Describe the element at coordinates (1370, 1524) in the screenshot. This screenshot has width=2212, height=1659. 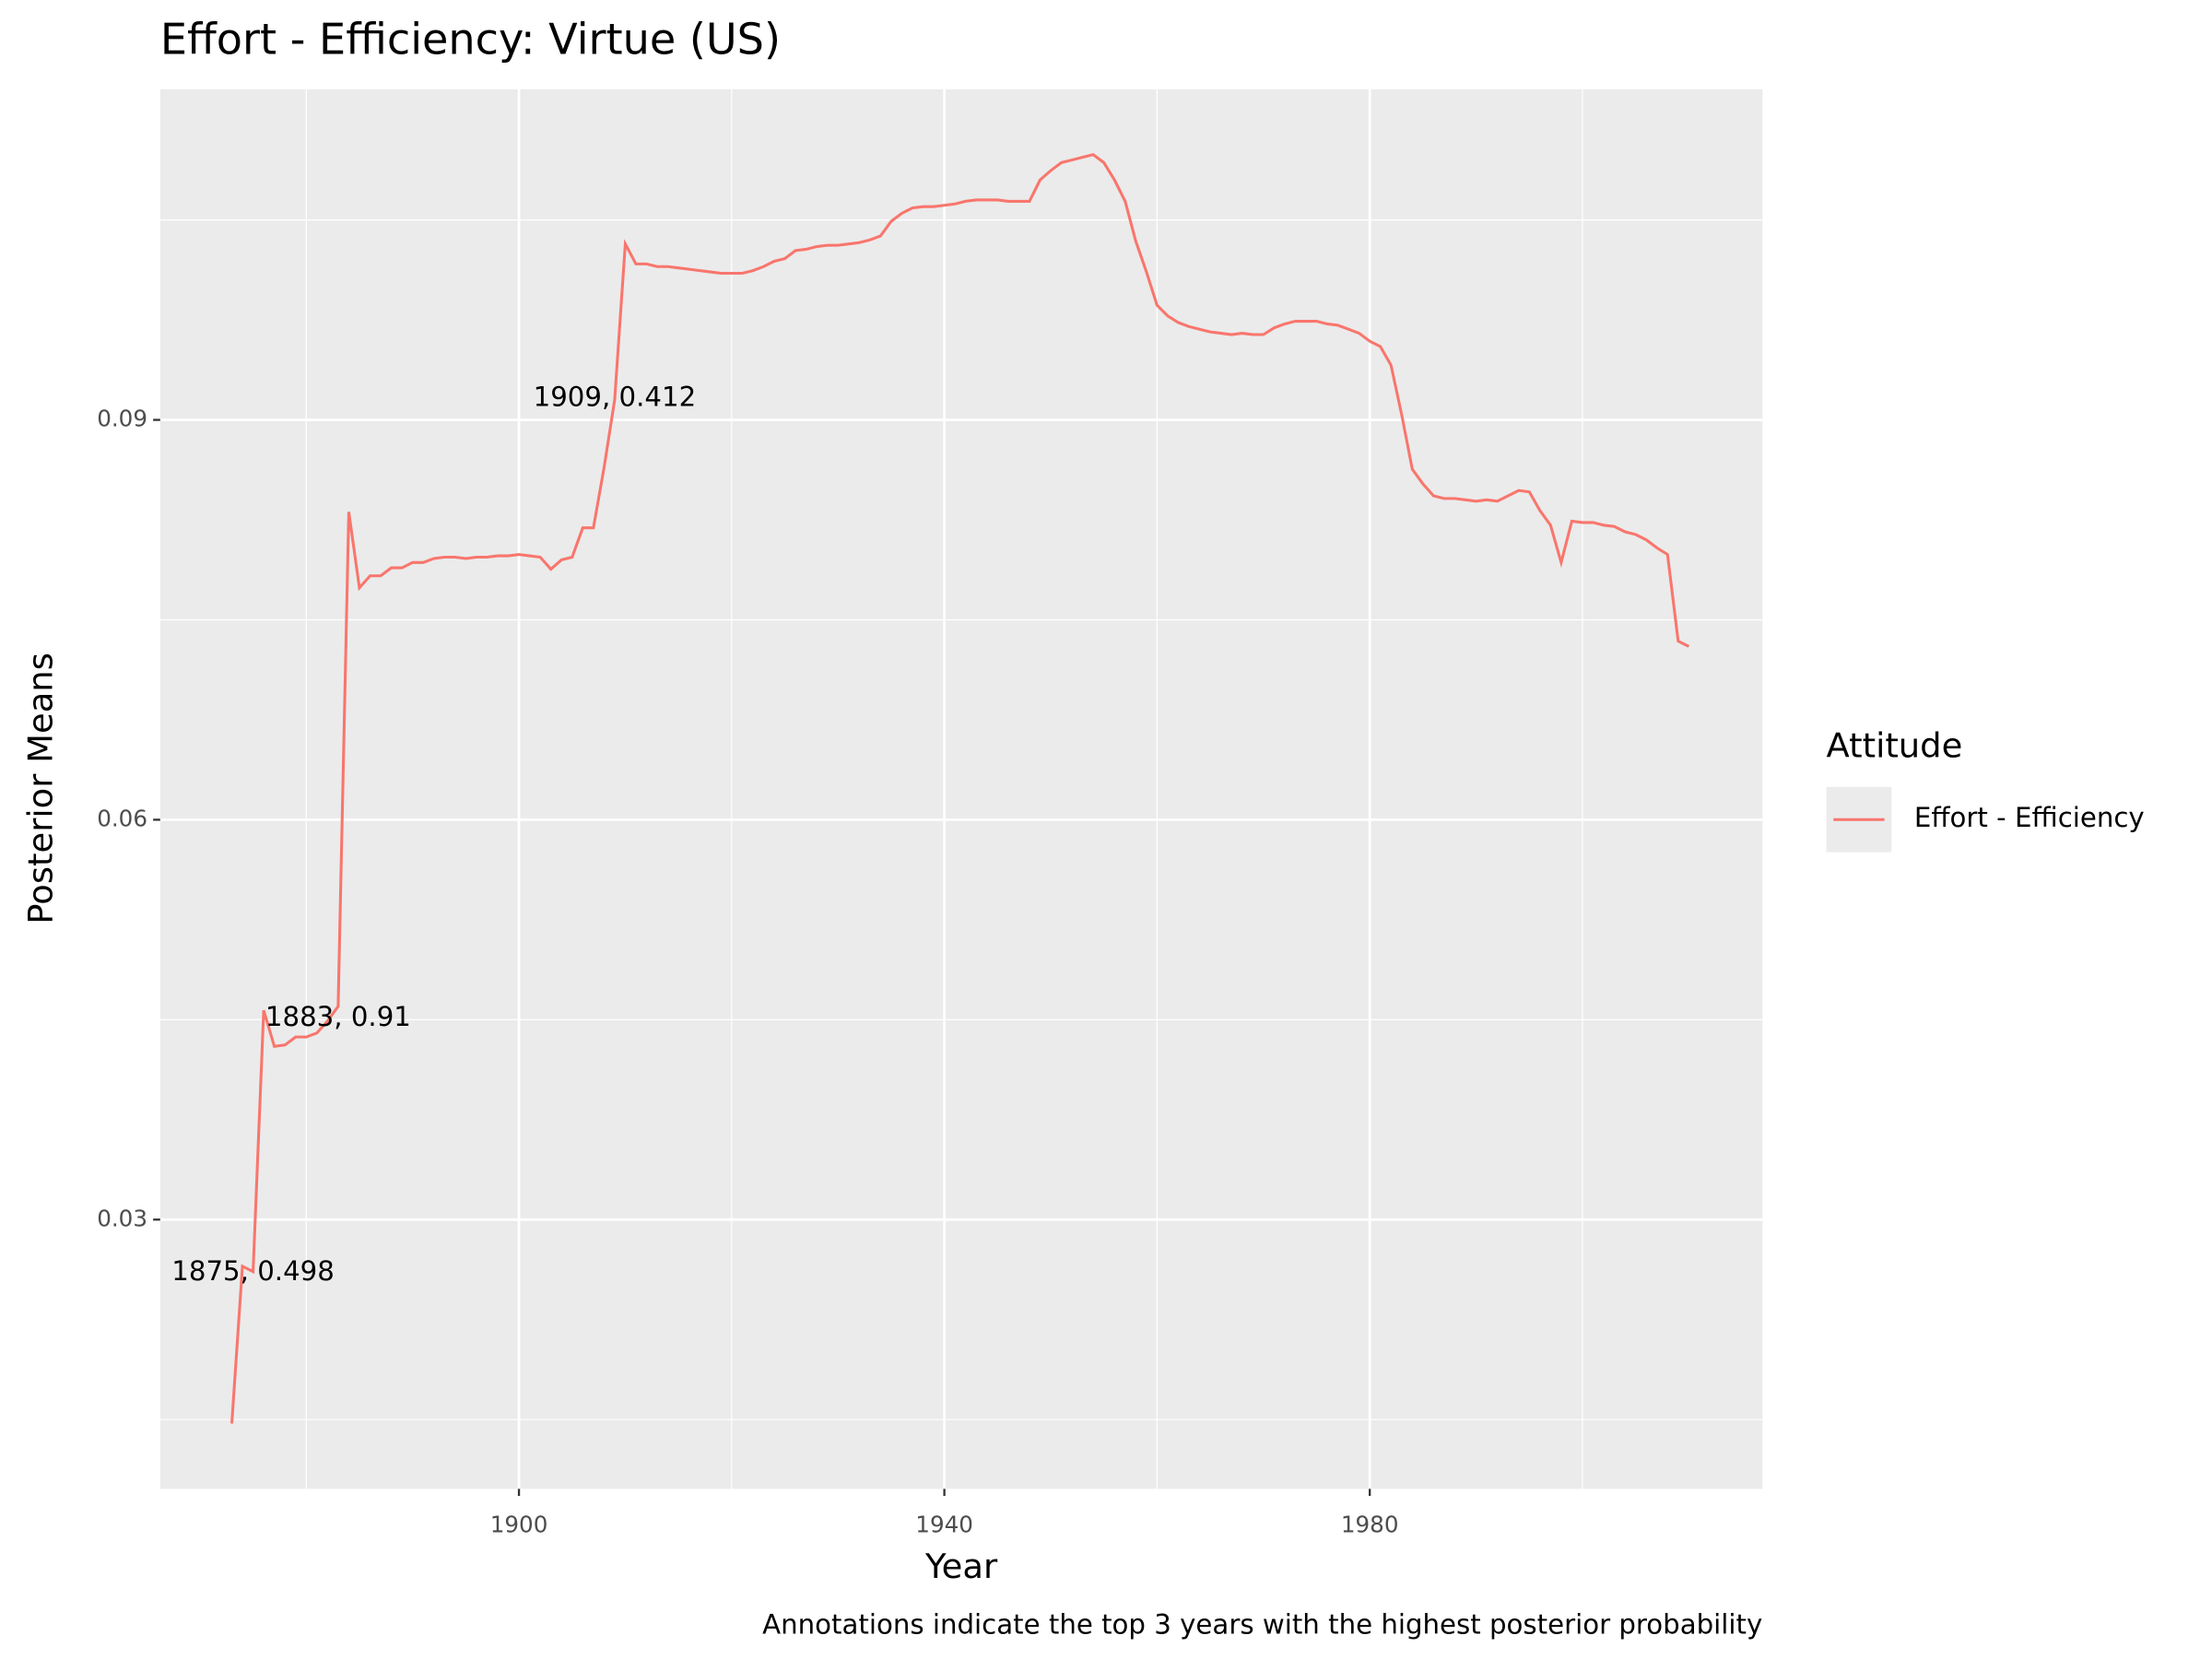
I see `x-tick-label: 1980` at that location.